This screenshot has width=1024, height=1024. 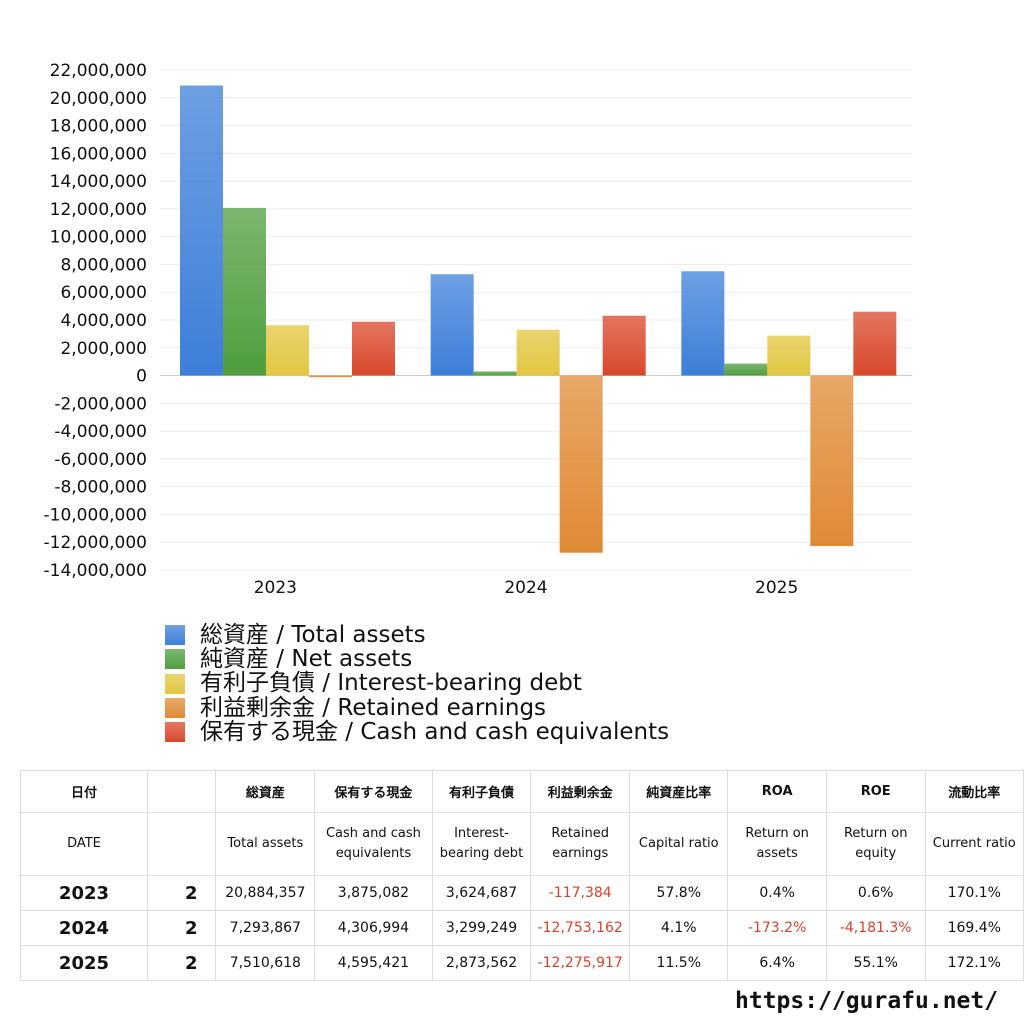 What do you see at coordinates (84, 893) in the screenshot?
I see `table-cell: 2023` at bounding box center [84, 893].